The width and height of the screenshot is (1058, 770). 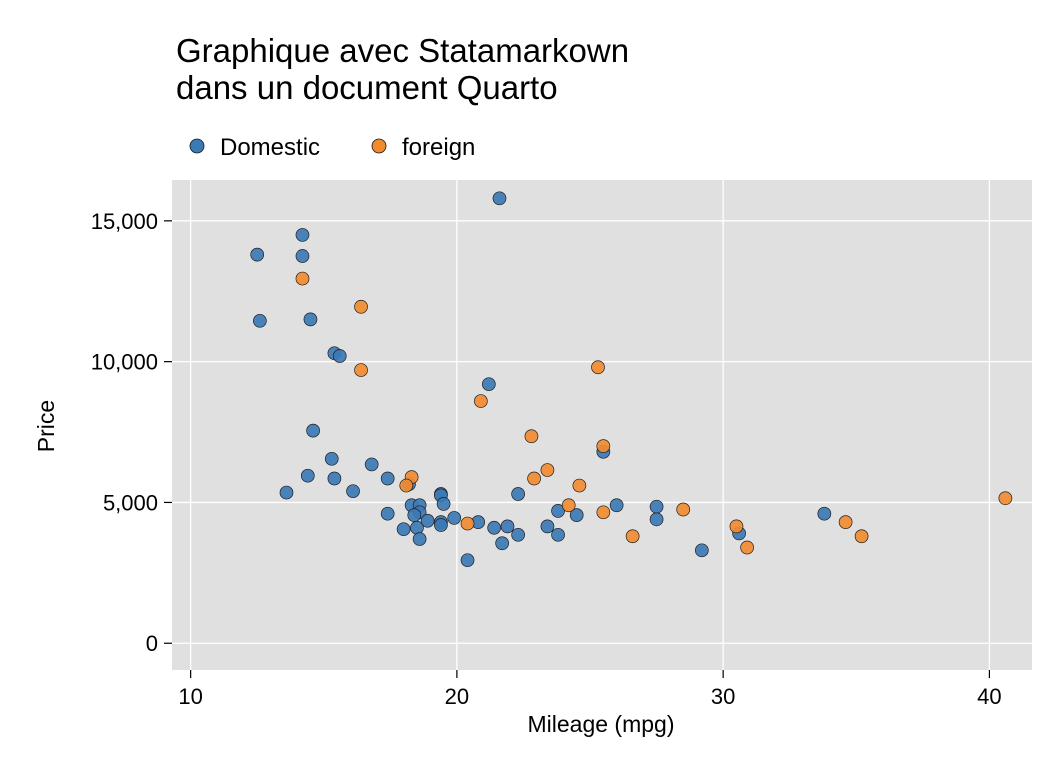 I want to click on x-tick-label: 30, so click(x=723, y=696).